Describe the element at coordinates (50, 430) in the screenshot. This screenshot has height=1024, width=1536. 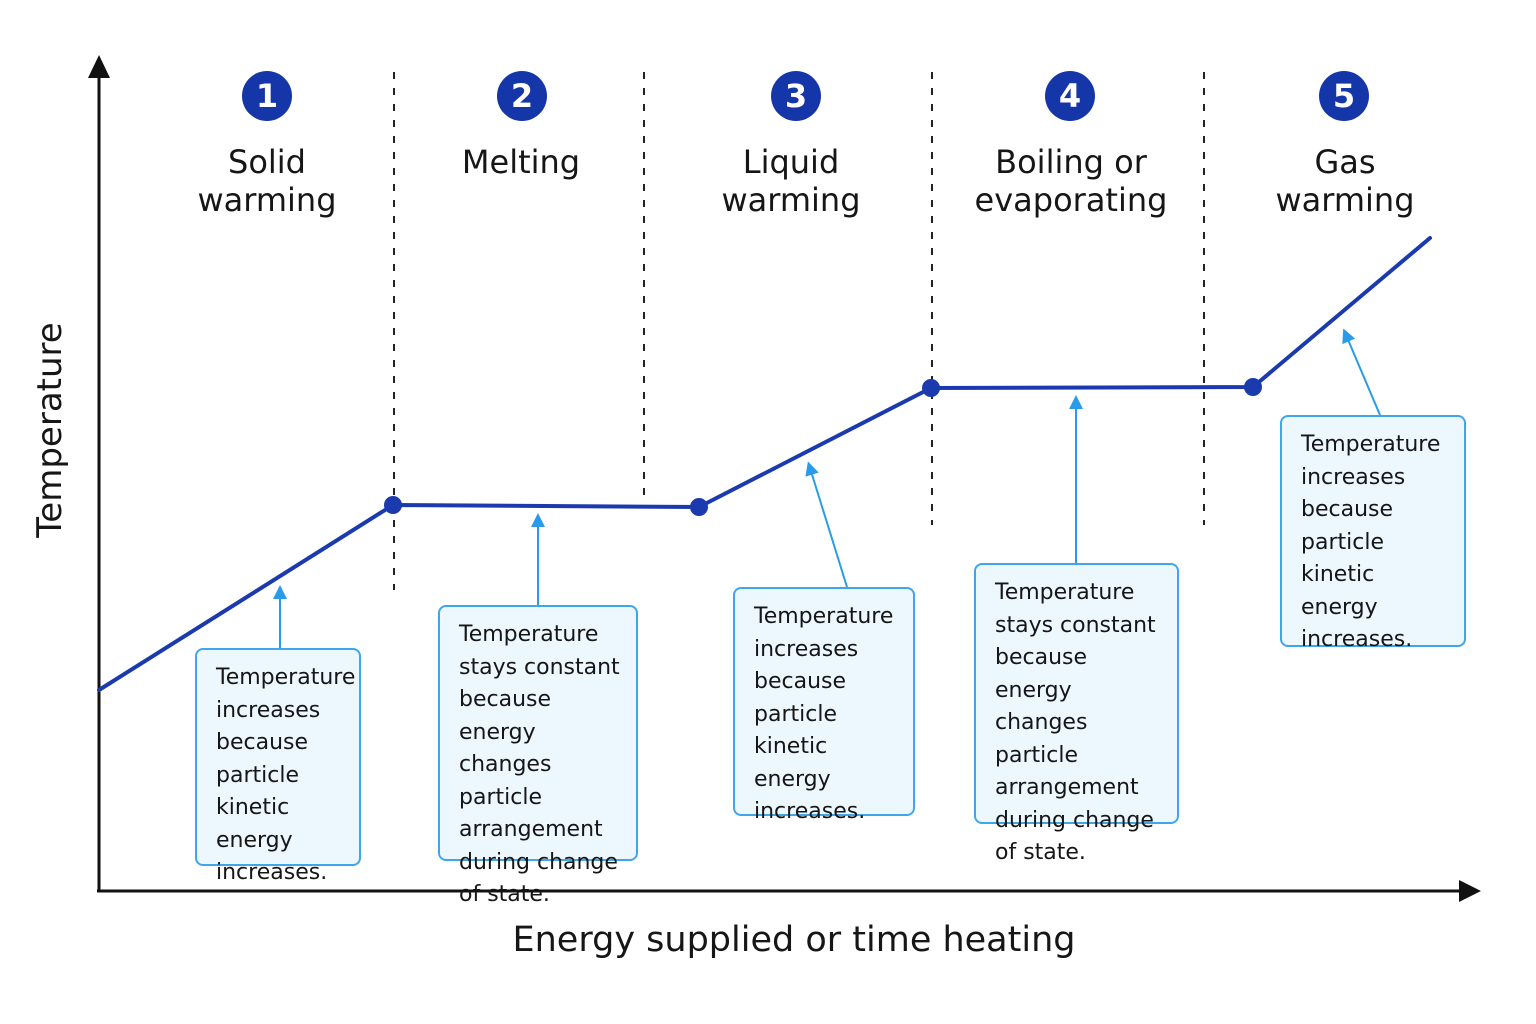
I see `y-axis-label: Temperature` at that location.